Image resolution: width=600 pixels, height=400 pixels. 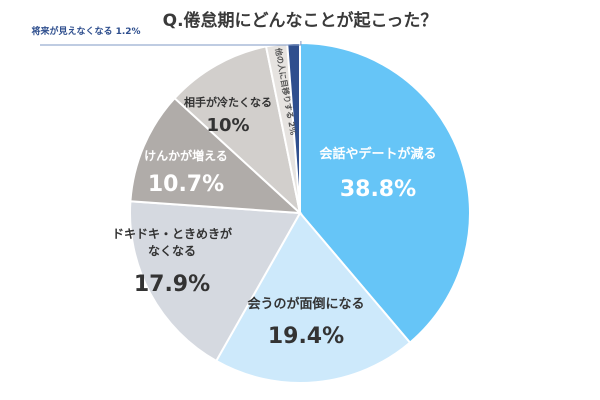 I want to click on slice-value-label: 17.9%, so click(x=172, y=284).